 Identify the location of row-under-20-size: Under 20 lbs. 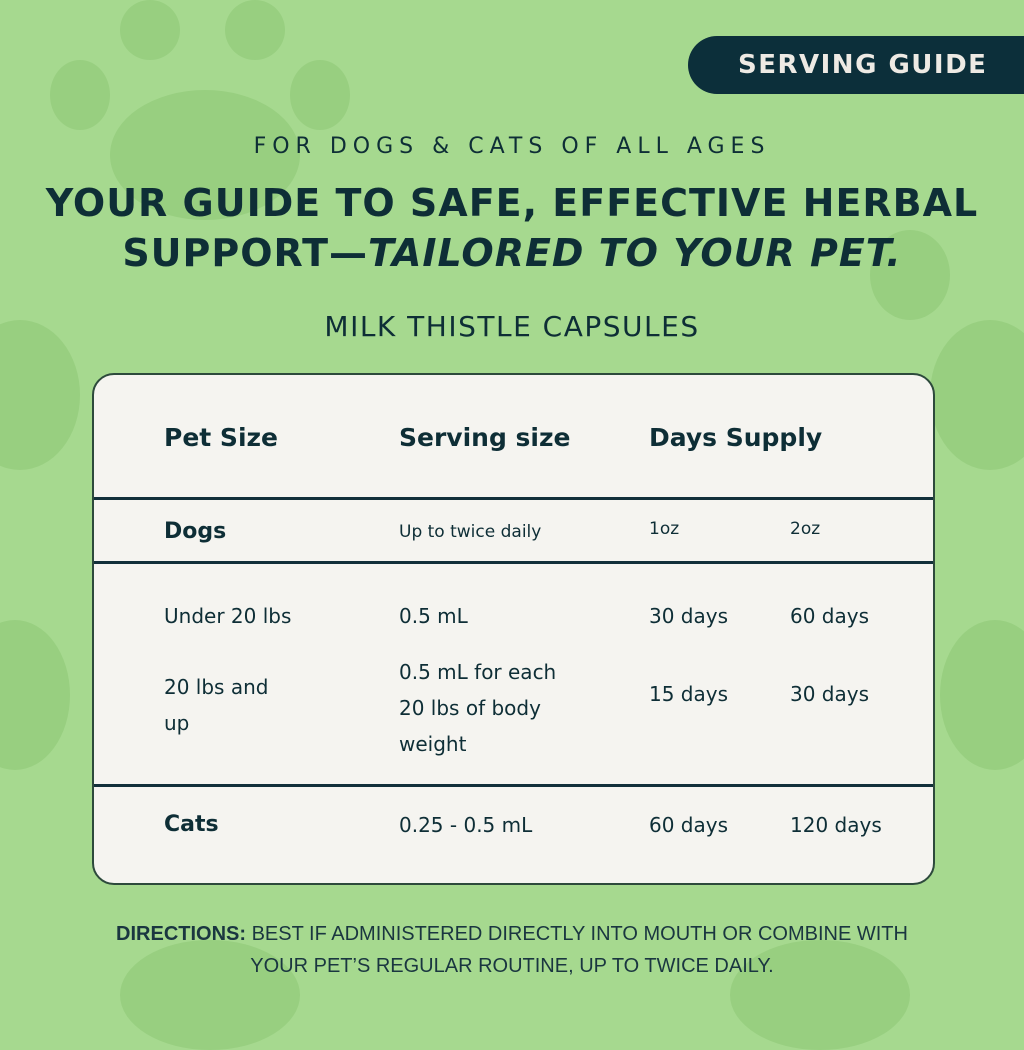
(228, 616).